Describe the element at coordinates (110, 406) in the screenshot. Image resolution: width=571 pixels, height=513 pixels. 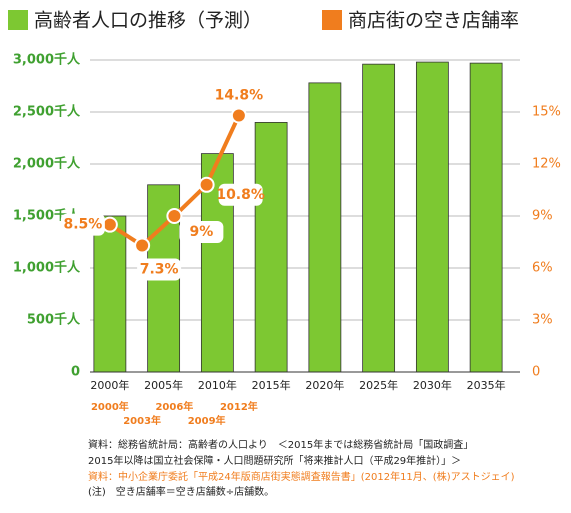
I see `line-x-label: 2000年` at that location.